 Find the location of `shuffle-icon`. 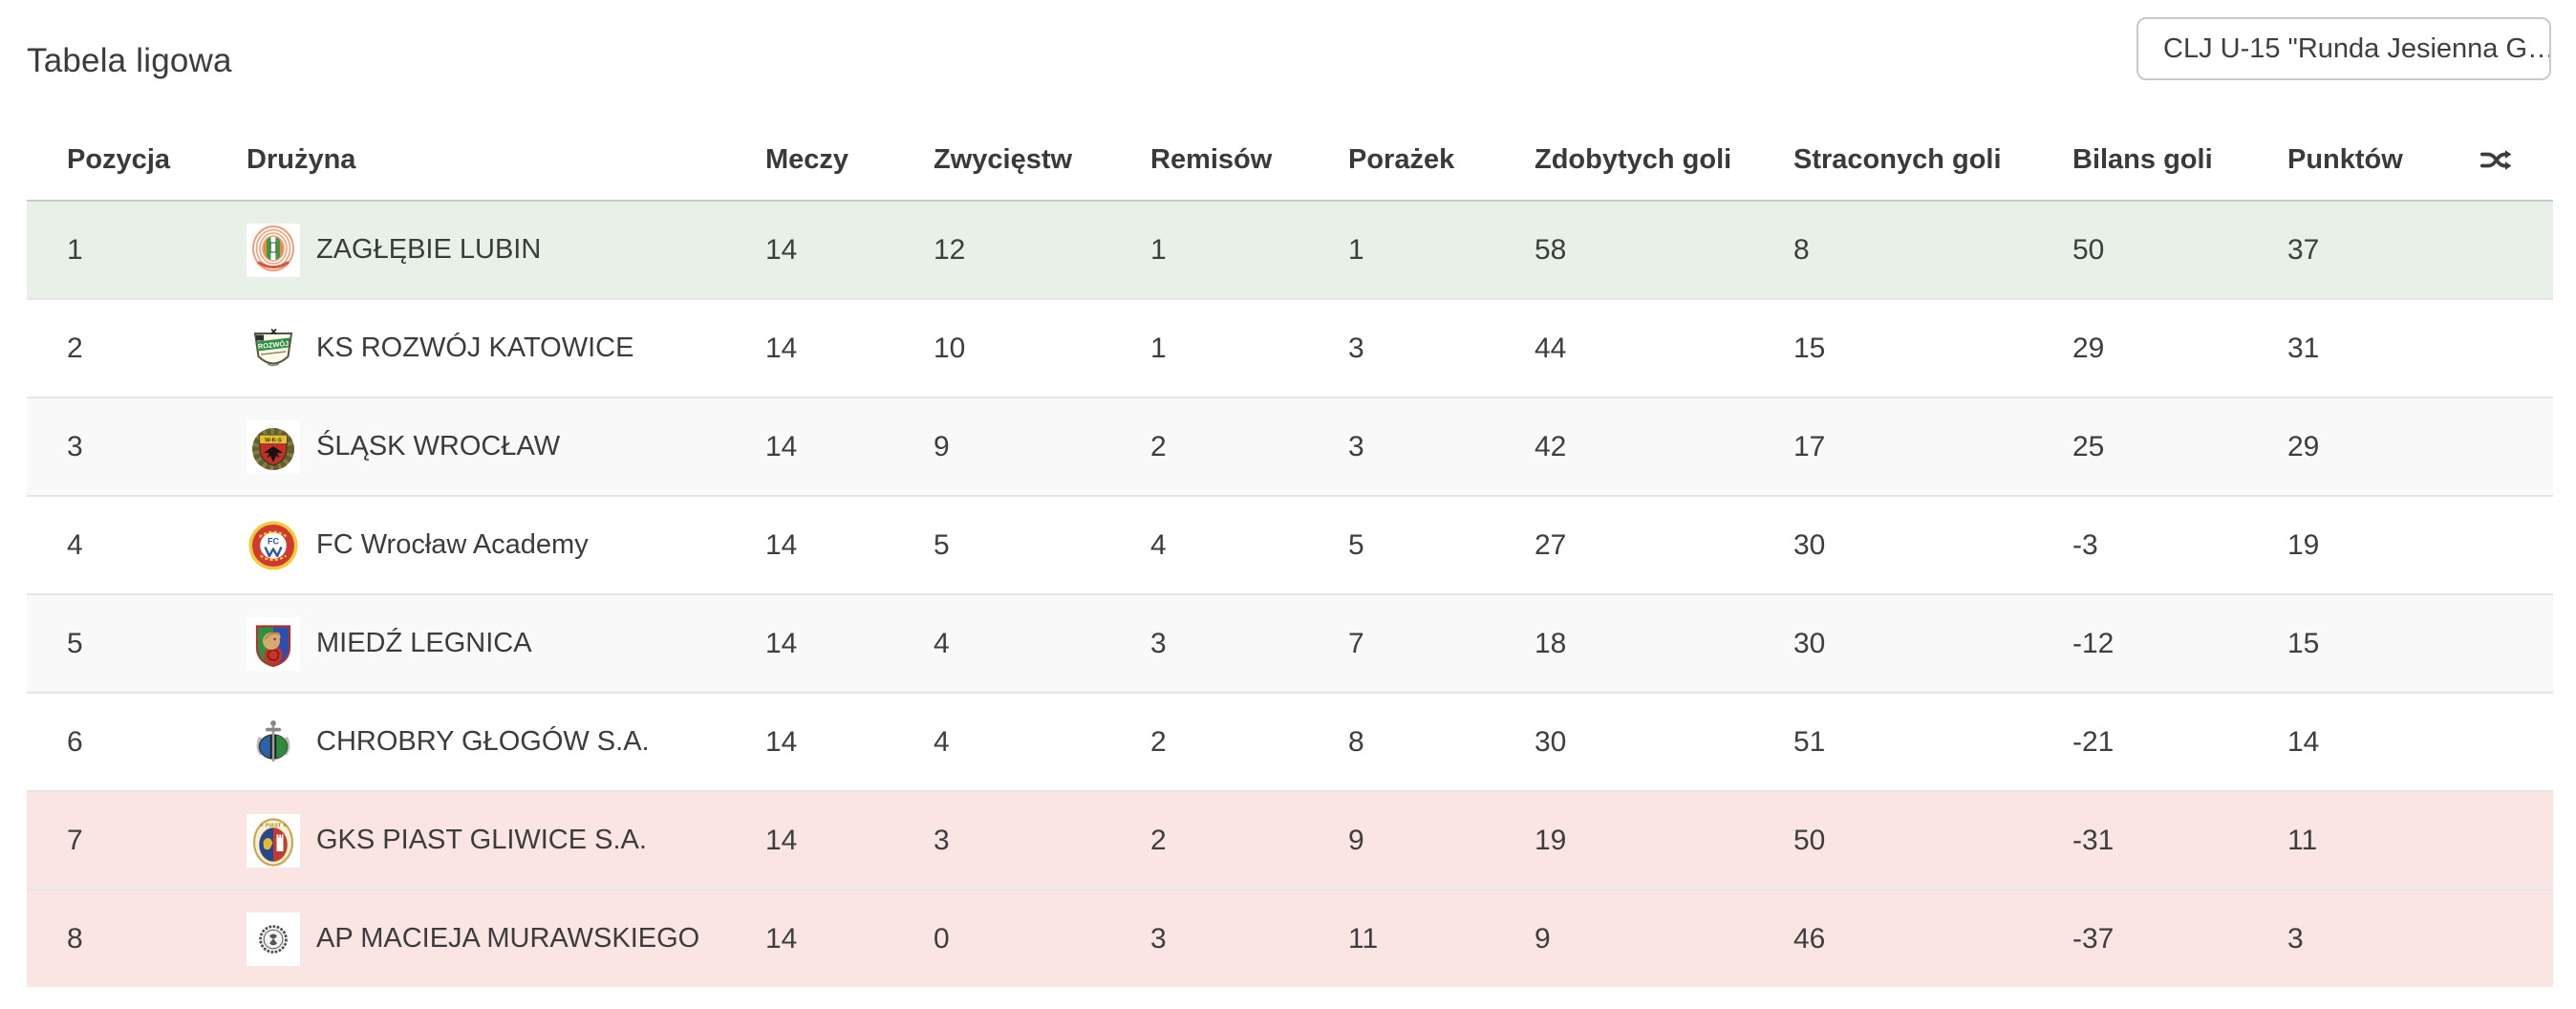

shuffle-icon is located at coordinates (2516, 160).